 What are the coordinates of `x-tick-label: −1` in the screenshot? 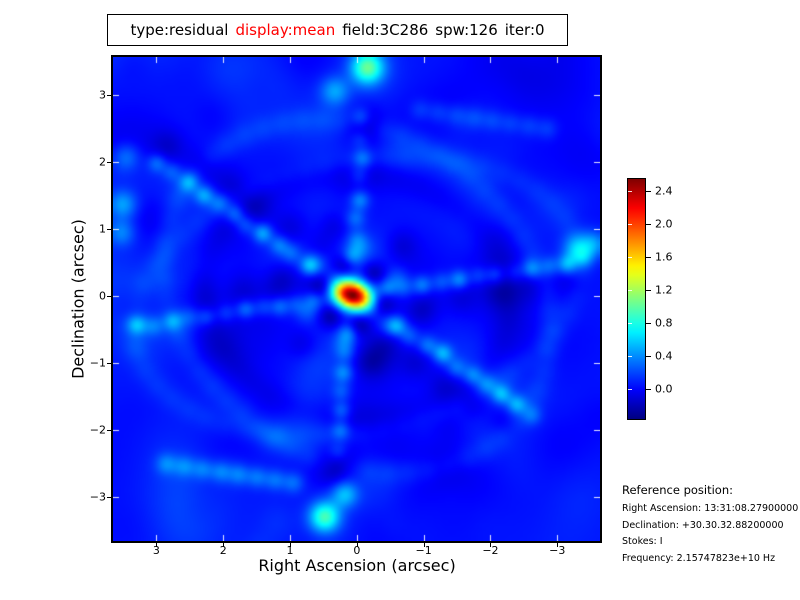 It's located at (423, 550).